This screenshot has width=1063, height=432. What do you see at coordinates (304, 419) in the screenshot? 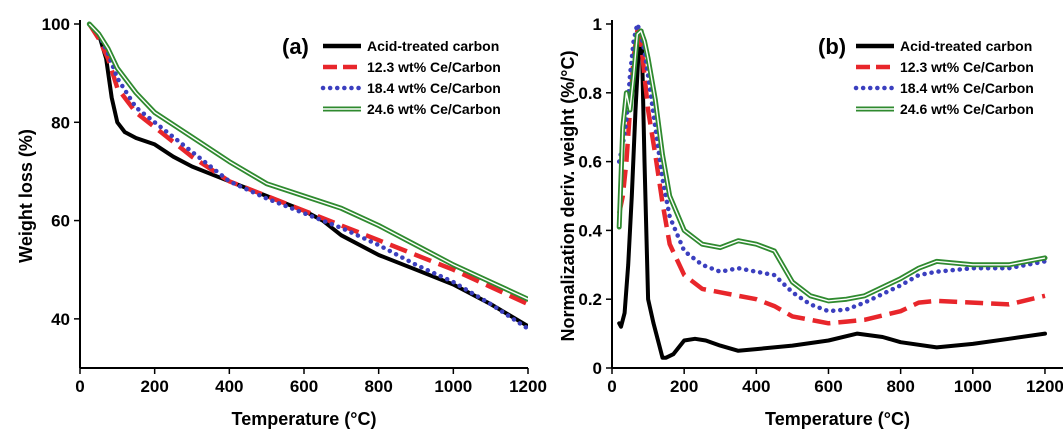
I see `x-axis-label-a: Temperature (°C)` at bounding box center [304, 419].